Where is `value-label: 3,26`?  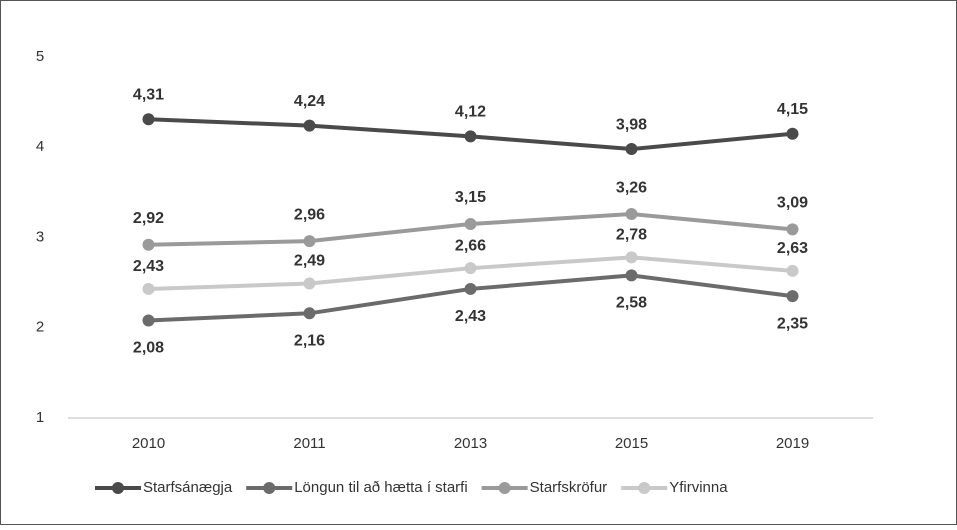
value-label: 3,26 is located at coordinates (631, 187).